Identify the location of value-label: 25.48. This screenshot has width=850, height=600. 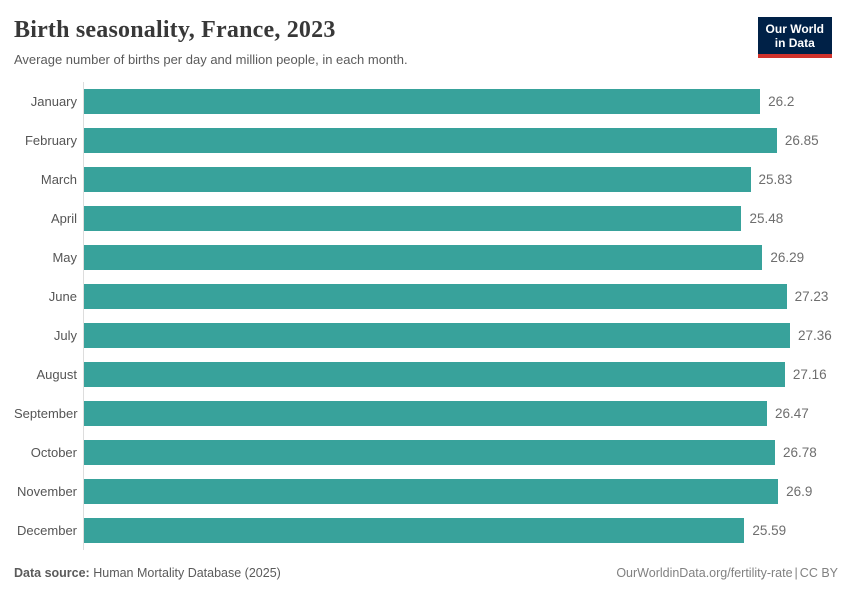
(766, 218).